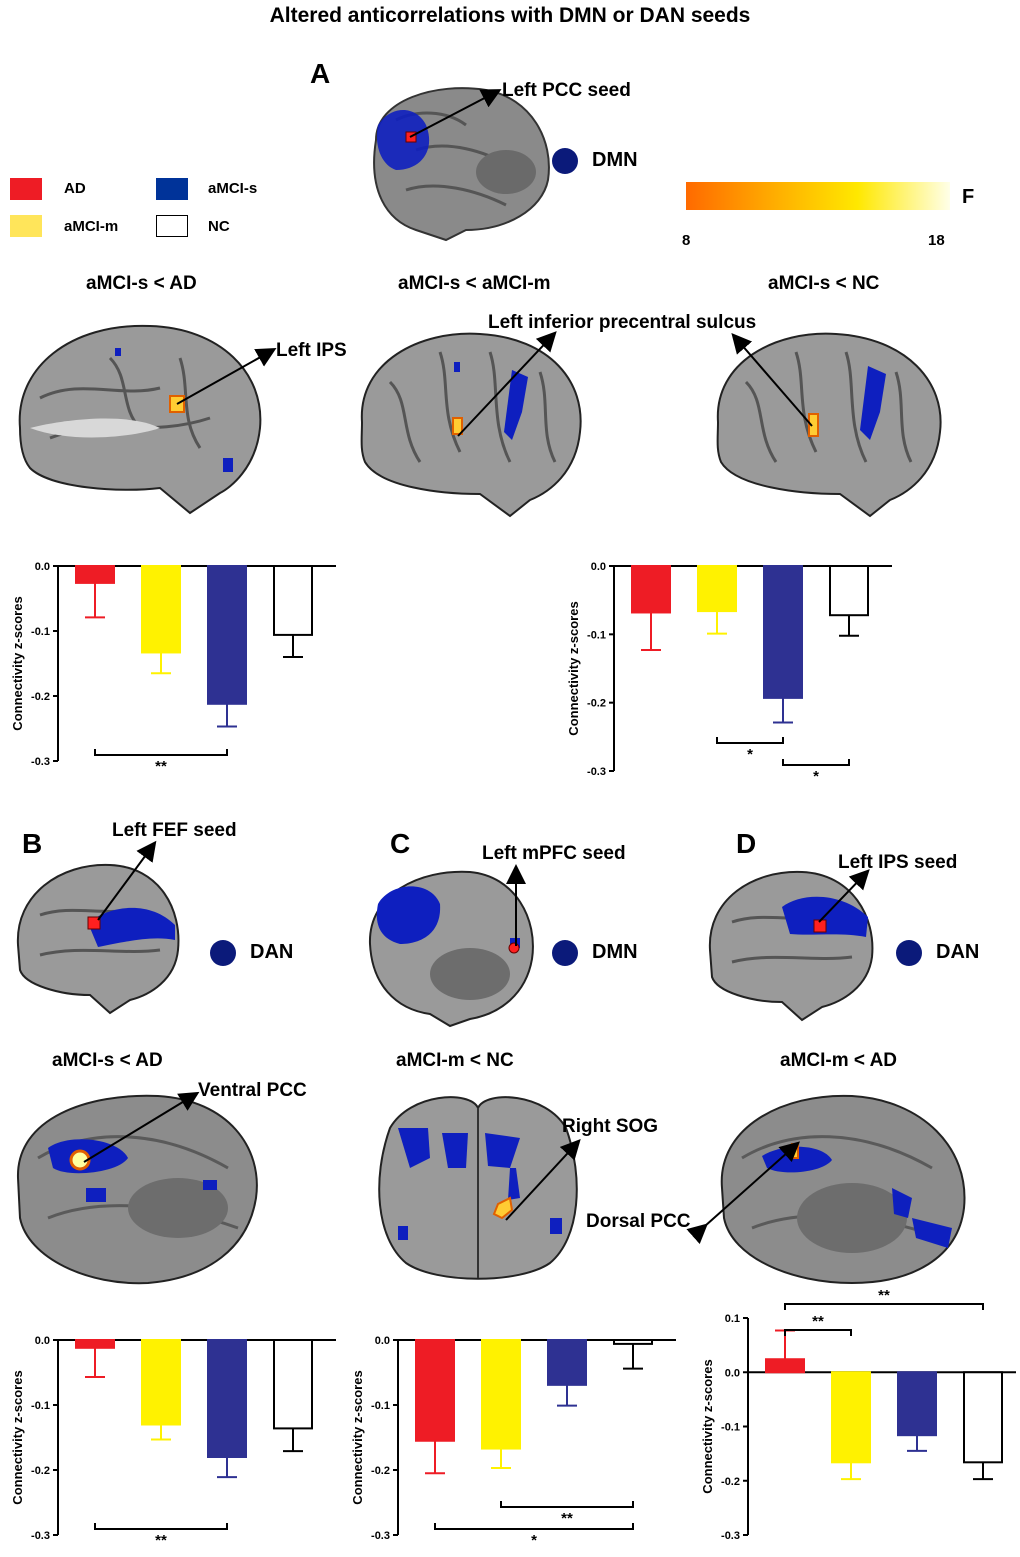 Image resolution: width=1020 pixels, height=1557 pixels. I want to click on label-dorsal-pcc: Dorsal PCC, so click(638, 1221).